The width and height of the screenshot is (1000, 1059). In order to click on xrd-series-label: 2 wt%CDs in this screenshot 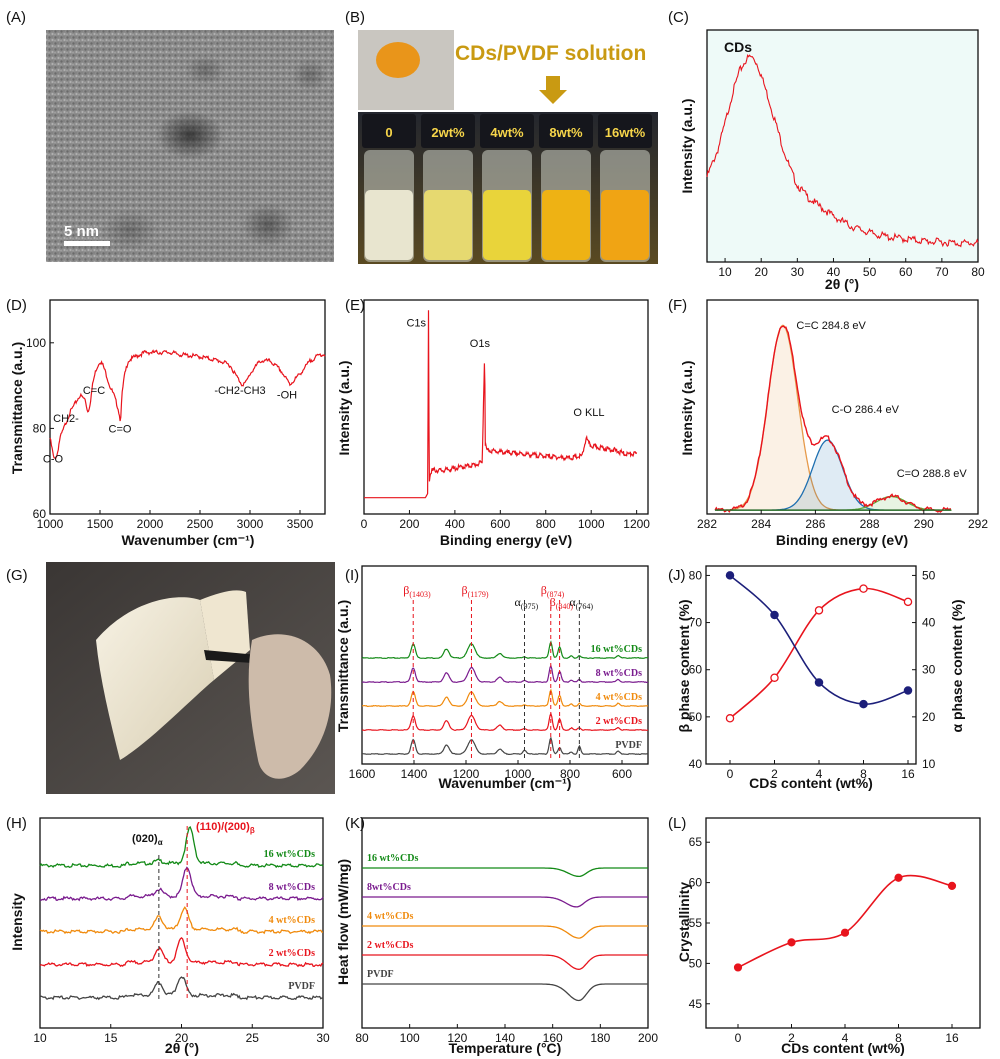, I will do `click(292, 953)`.